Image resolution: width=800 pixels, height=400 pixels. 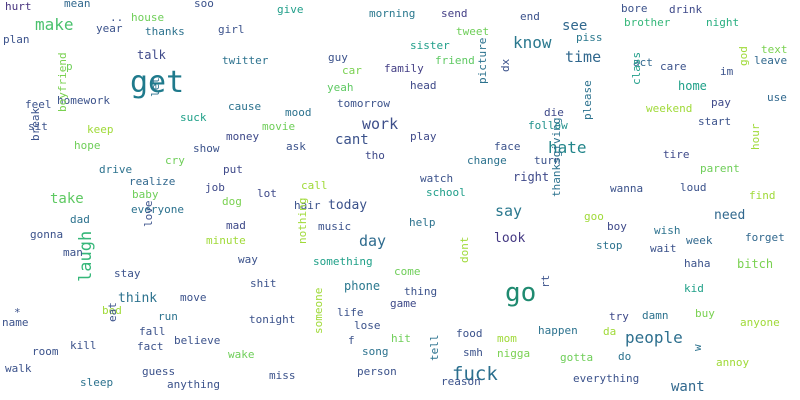 I want to click on word-bitch: bitch, so click(x=755, y=264).